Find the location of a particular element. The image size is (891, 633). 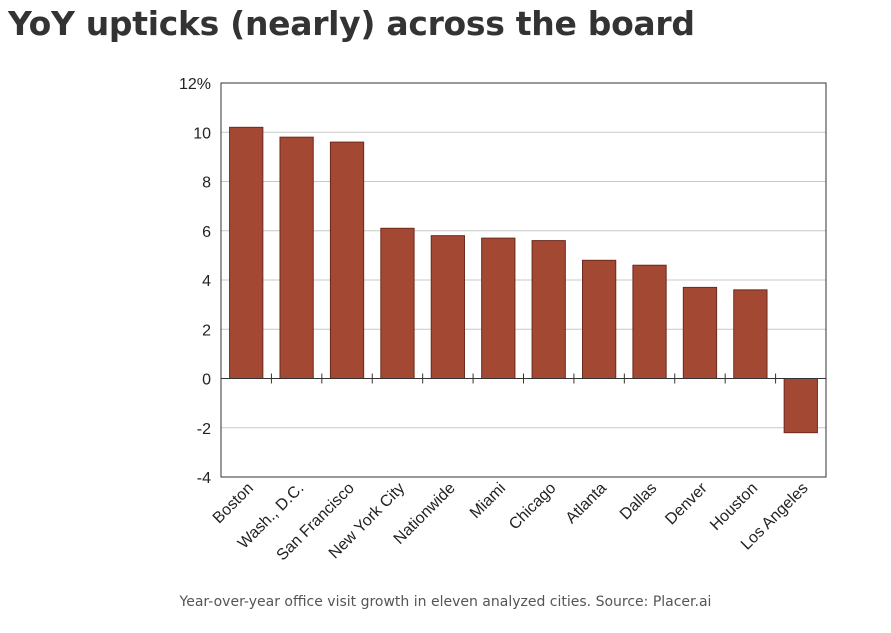

y-tick-label: -2 is located at coordinates (204, 429).